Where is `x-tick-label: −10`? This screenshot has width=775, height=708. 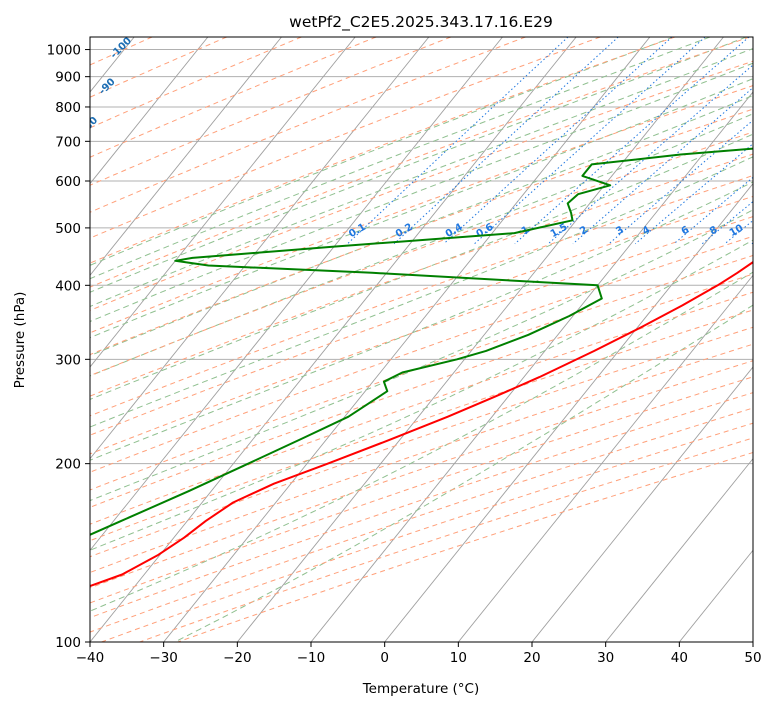
x-tick-label: −10 is located at coordinates (311, 658).